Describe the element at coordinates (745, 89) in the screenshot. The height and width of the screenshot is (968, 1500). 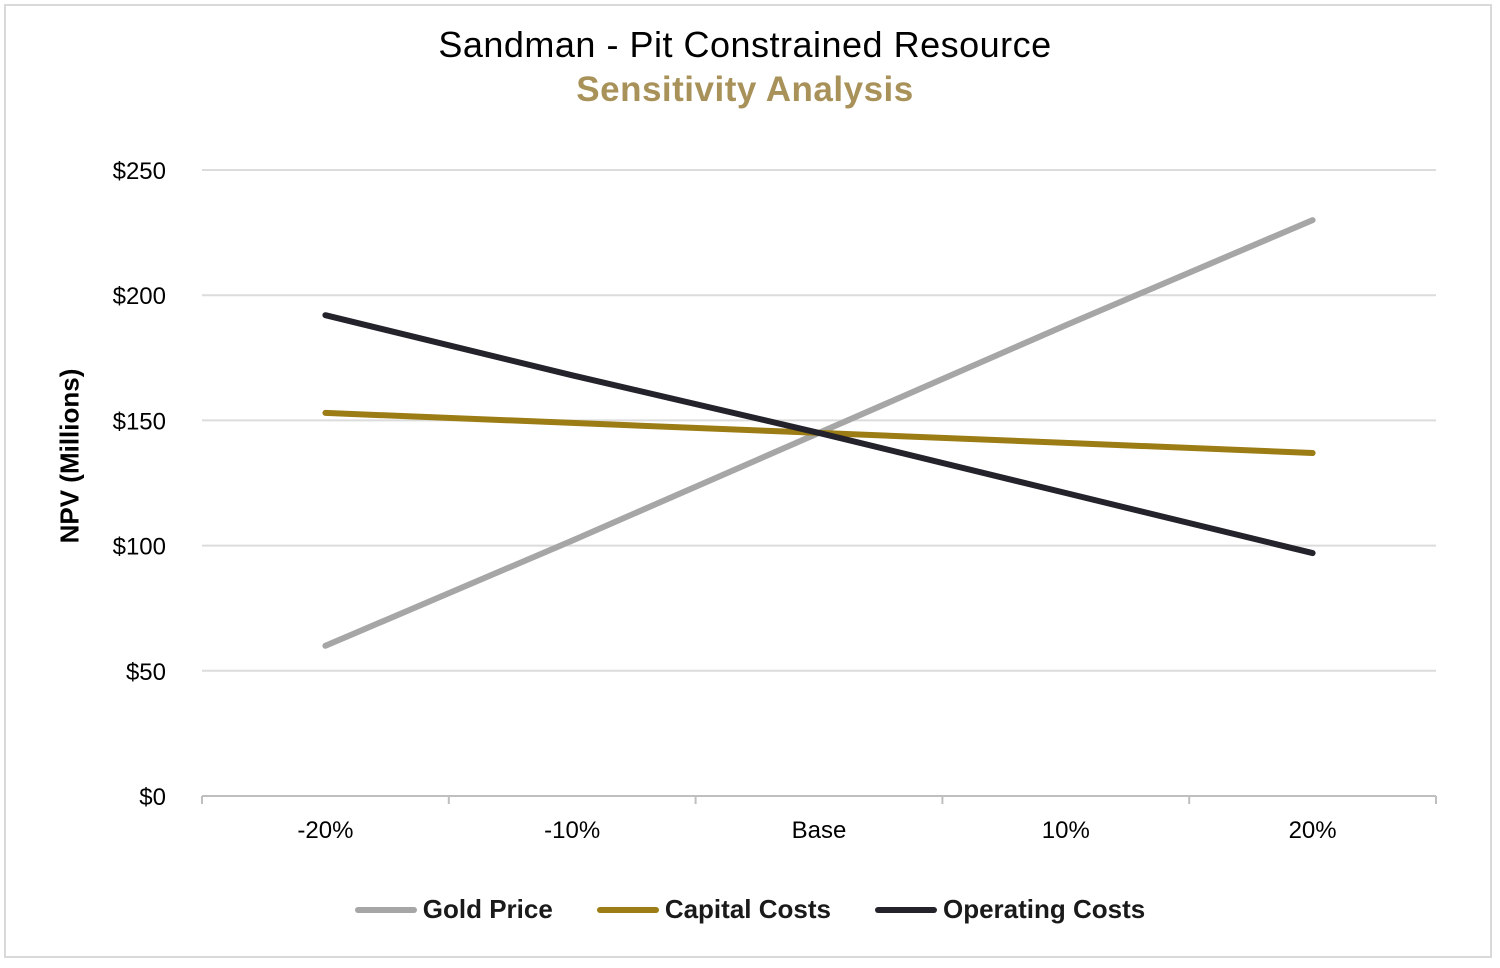
I see `chart-subtitle: Sensitivity Analysis` at that location.